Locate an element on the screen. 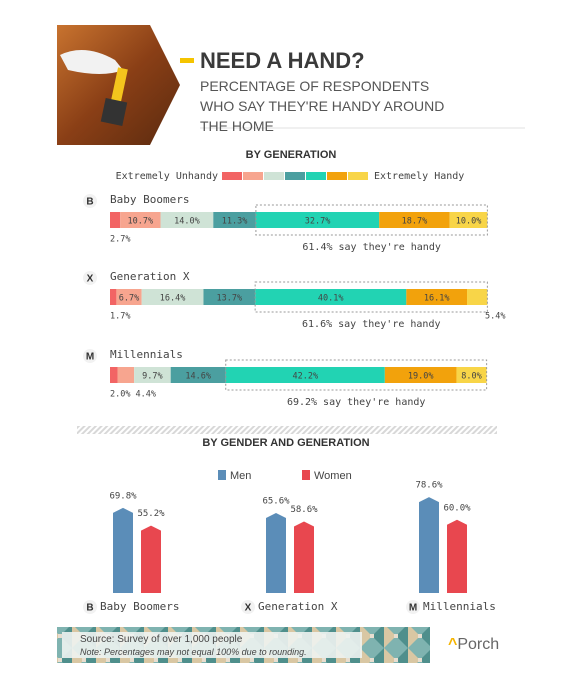 The height and width of the screenshot is (692, 566). handy-label: 69.2% say they're handy is located at coordinates (356, 402).